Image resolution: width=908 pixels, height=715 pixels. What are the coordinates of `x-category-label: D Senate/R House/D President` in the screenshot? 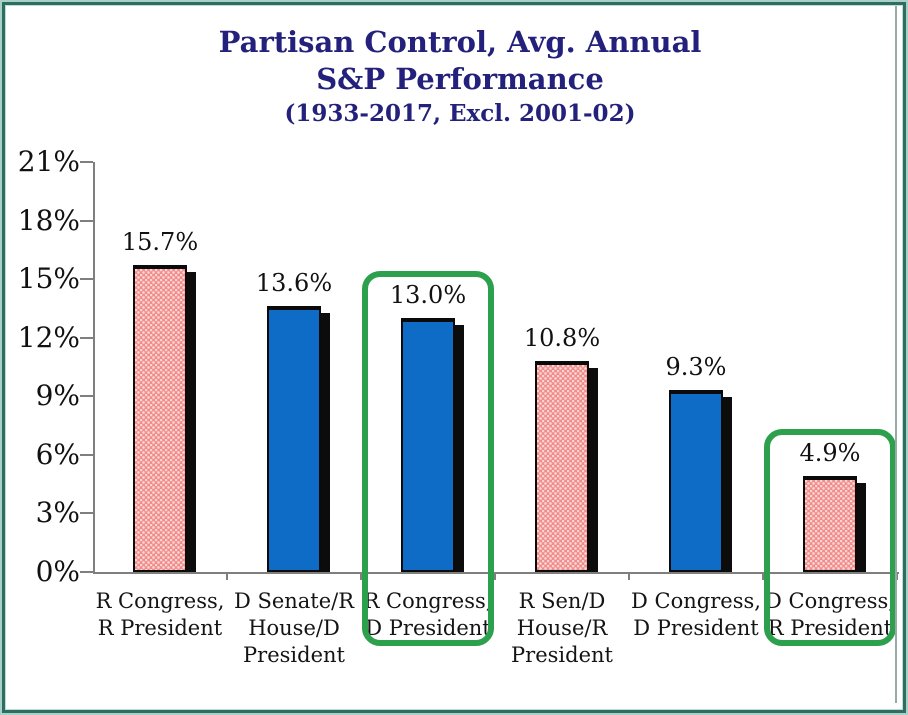 It's located at (294, 628).